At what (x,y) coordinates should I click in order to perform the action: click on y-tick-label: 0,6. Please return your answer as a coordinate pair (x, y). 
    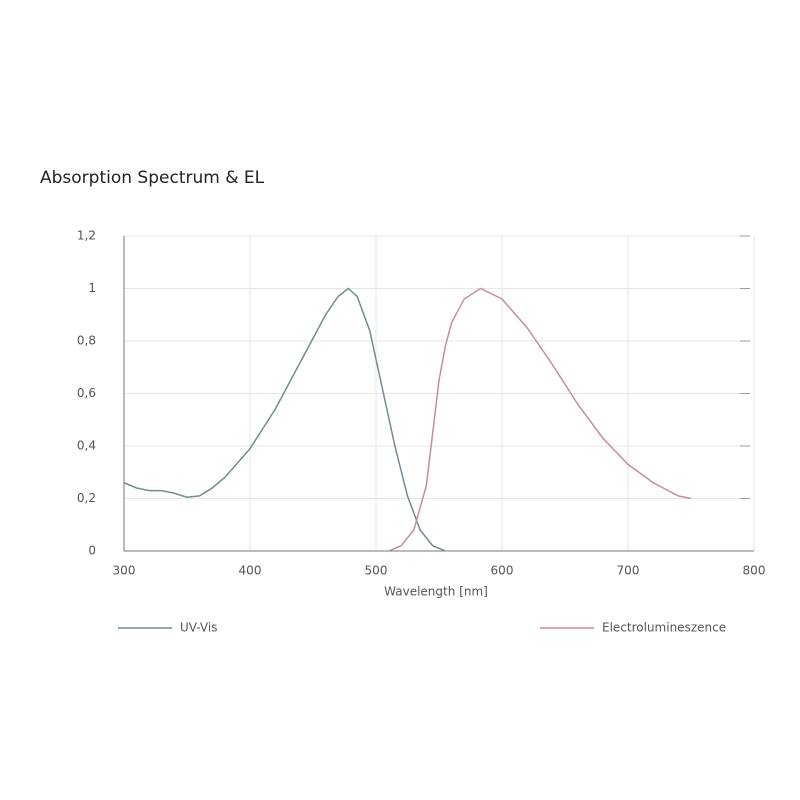
    Looking at the image, I should click on (86, 393).